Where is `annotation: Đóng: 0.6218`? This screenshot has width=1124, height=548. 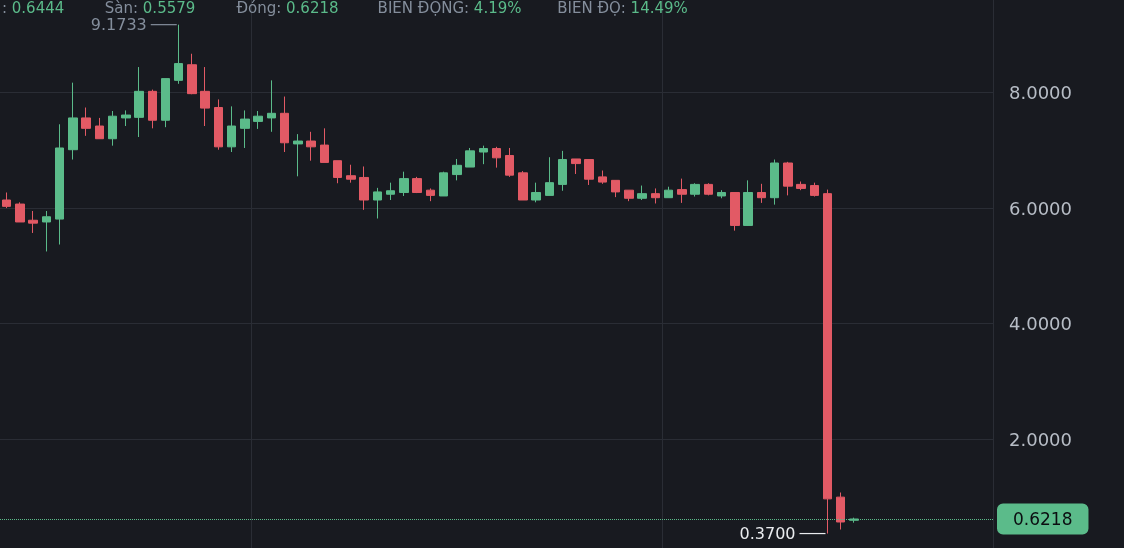 annotation: Đóng: 0.6218 is located at coordinates (287, 8).